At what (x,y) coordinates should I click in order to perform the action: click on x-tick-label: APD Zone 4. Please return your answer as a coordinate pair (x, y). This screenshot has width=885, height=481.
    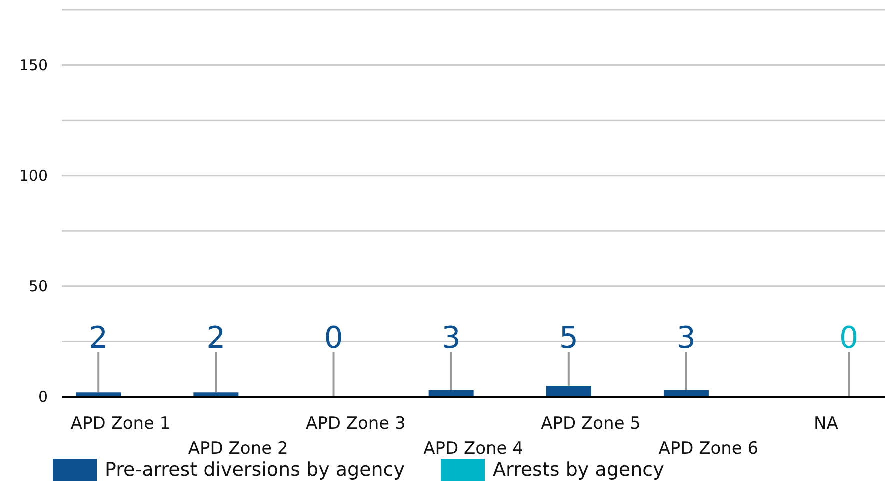
    Looking at the image, I should click on (474, 449).